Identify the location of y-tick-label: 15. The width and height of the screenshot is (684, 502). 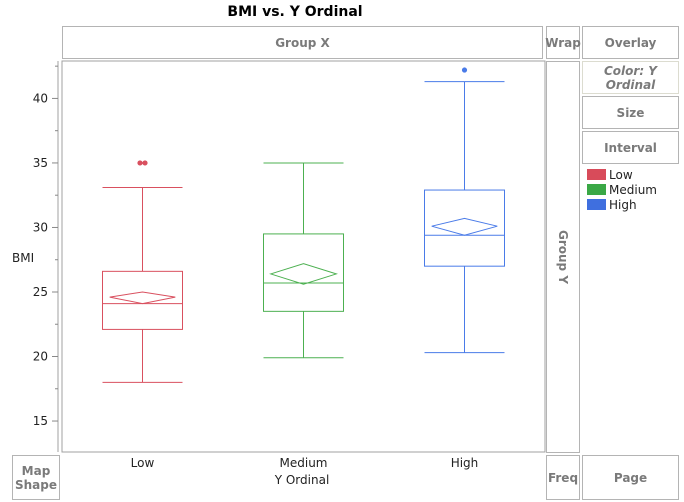
(40, 421).